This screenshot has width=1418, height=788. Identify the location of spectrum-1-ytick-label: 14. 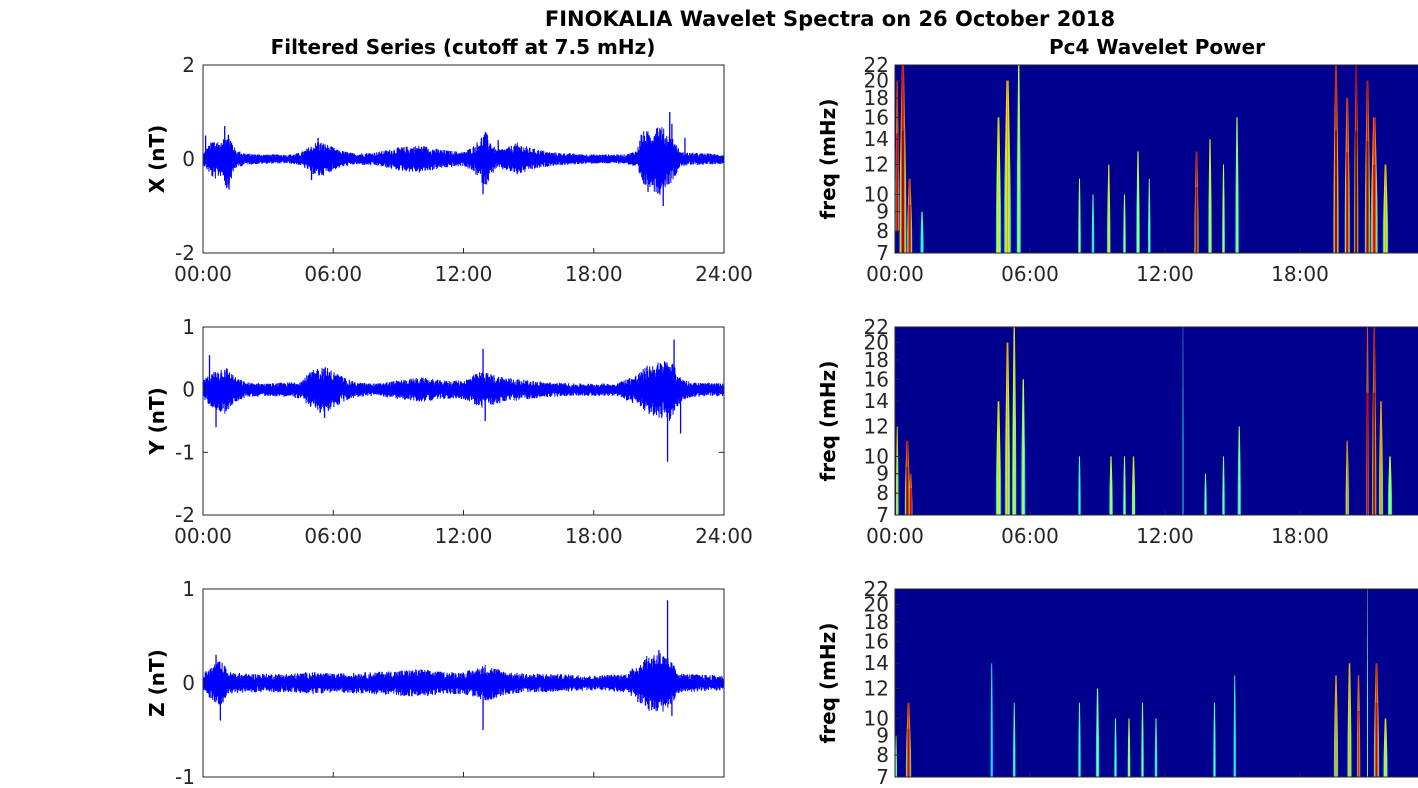
(876, 139).